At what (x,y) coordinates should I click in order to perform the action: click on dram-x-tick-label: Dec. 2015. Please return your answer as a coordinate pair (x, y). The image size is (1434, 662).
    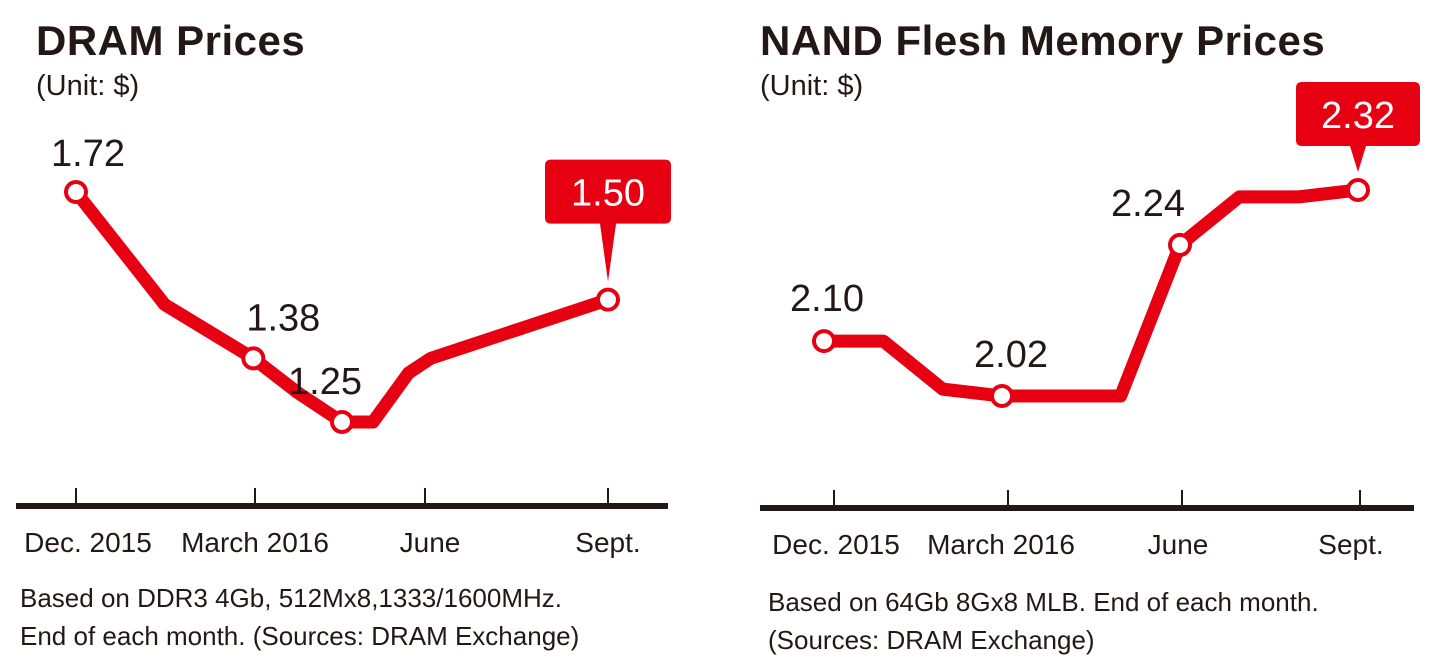
    Looking at the image, I should click on (88, 542).